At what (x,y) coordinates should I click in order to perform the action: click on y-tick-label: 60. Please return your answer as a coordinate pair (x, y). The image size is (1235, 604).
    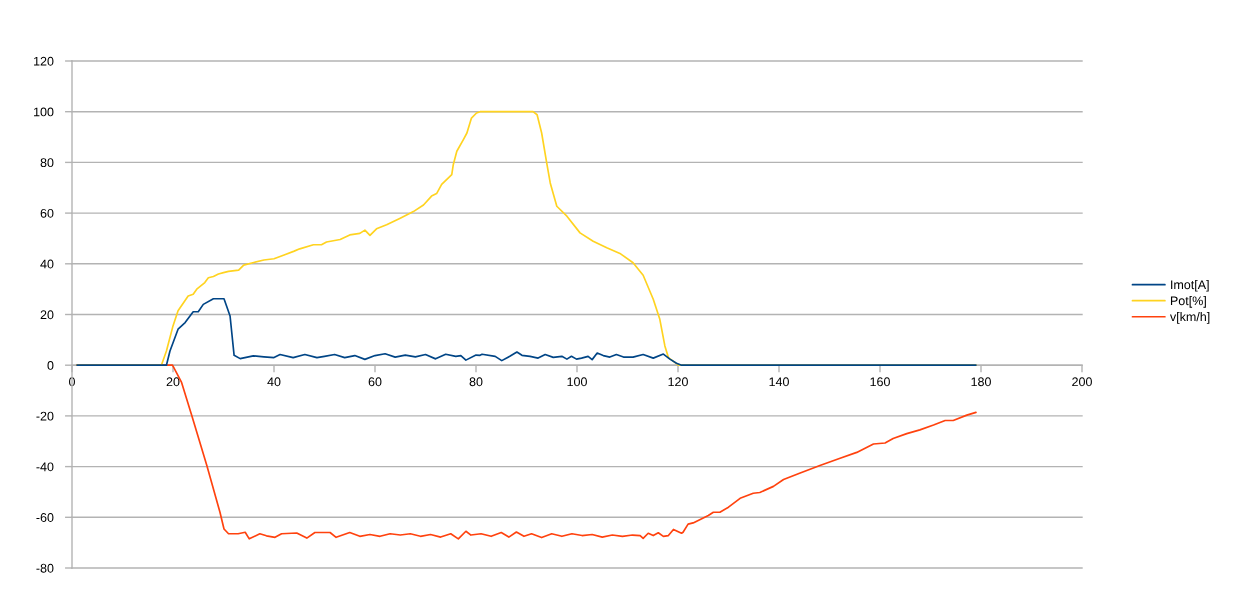
    Looking at the image, I should click on (47, 213).